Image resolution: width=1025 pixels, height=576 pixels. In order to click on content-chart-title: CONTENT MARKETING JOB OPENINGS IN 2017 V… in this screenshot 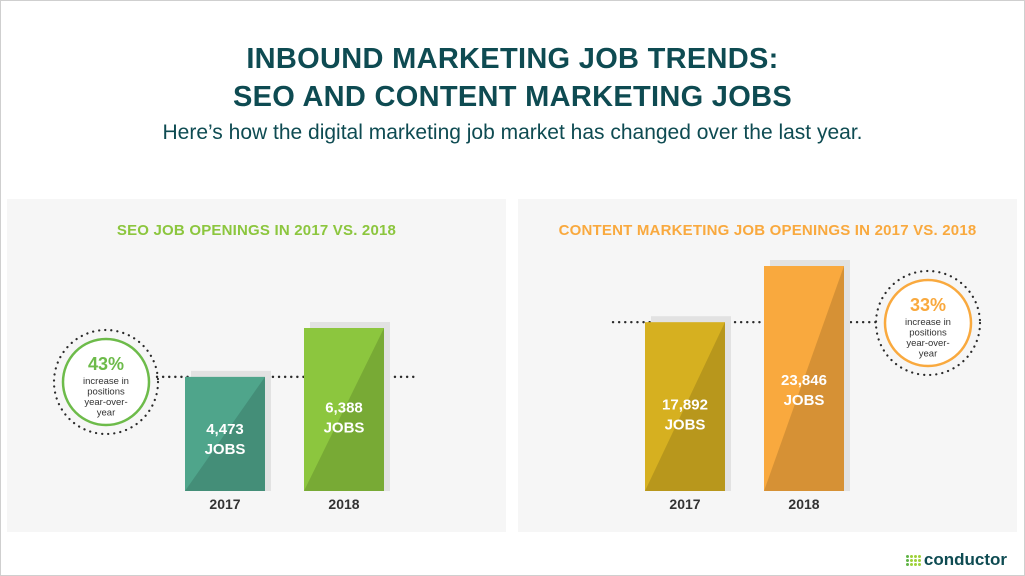, I will do `click(767, 230)`.